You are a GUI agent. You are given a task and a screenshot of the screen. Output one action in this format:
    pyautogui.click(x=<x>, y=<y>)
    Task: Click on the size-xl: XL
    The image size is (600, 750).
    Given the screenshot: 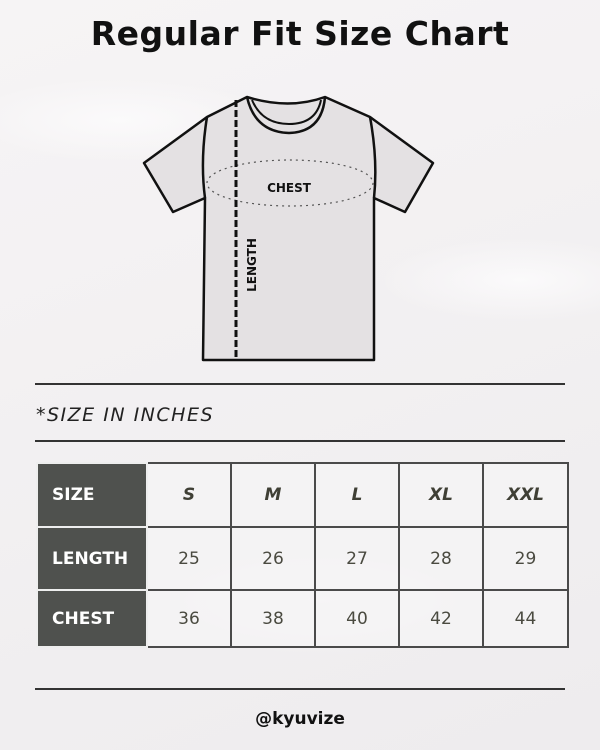 What is the action you would take?
    pyautogui.click(x=441, y=495)
    